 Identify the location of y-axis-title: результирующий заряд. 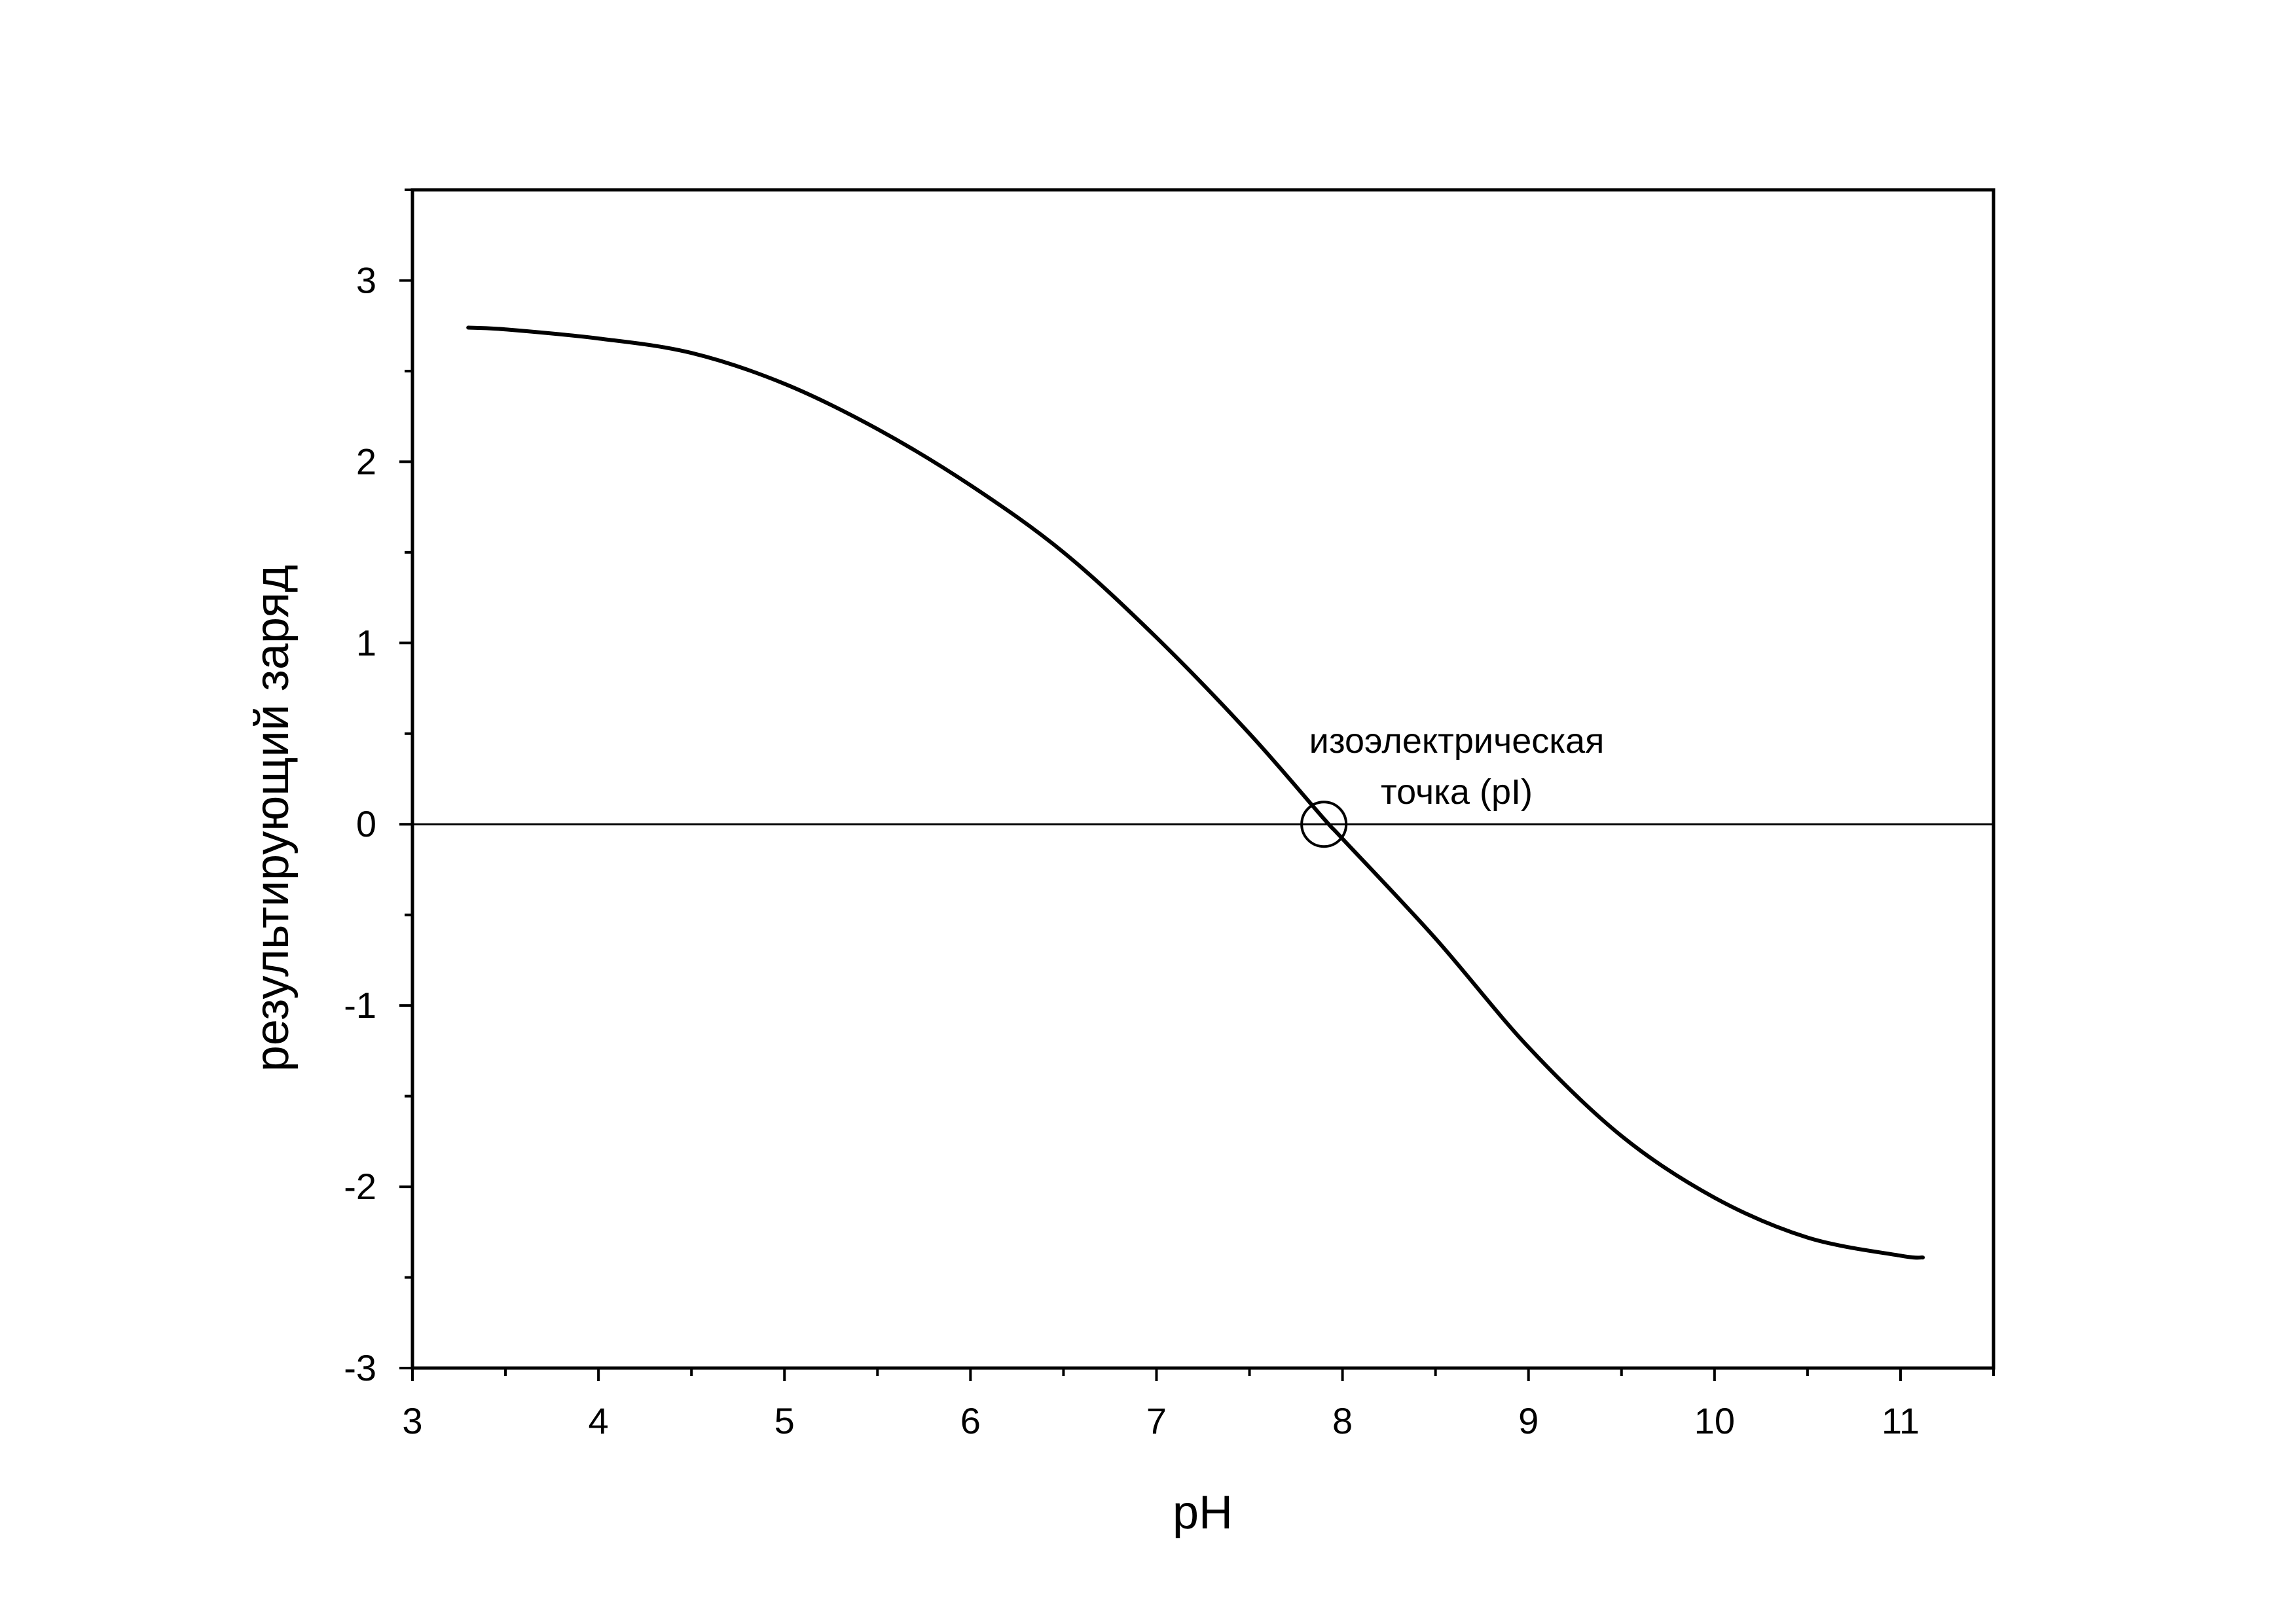
(272, 818).